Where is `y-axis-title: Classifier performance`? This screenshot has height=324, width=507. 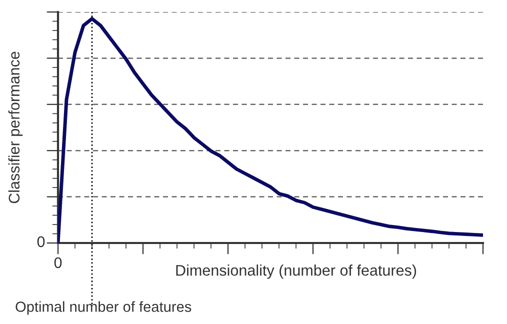
y-axis-title: Classifier performance is located at coordinates (15, 128).